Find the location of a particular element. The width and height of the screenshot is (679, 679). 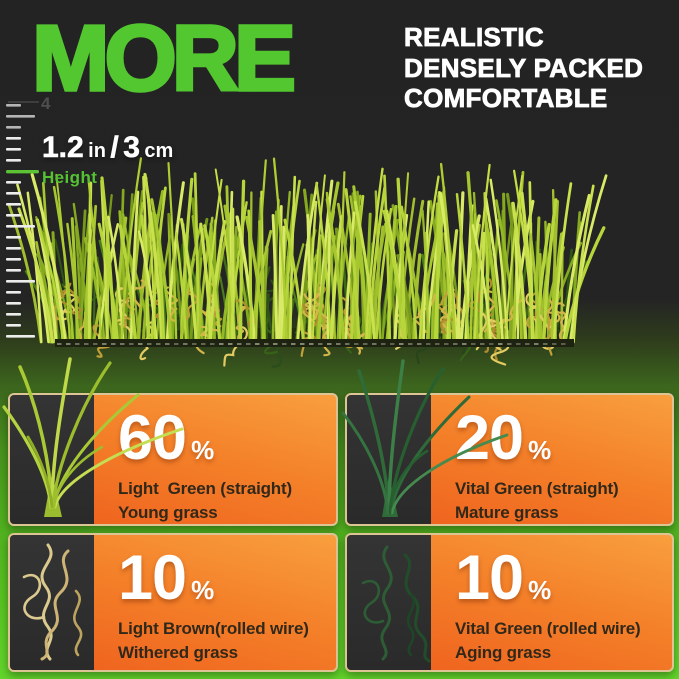

height-inches: 1.2 is located at coordinates (63, 148).